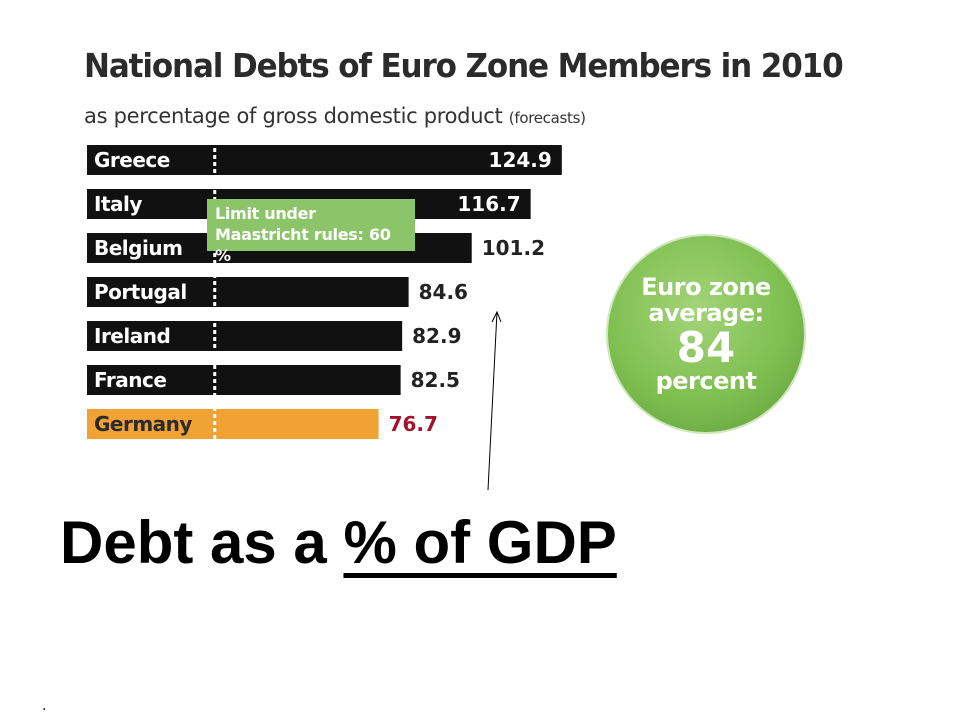 The width and height of the screenshot is (960, 720). What do you see at coordinates (244, 380) in the screenshot?
I see `bar-france` at bounding box center [244, 380].